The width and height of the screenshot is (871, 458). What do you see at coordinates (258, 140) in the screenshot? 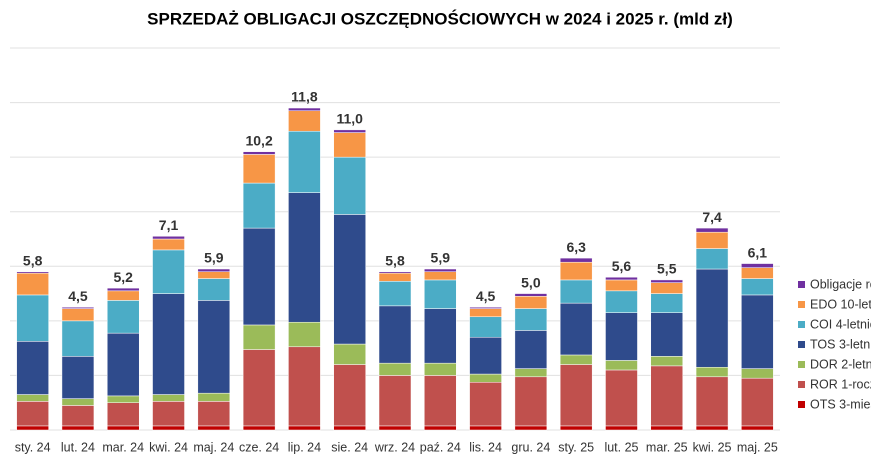
I see `total-label: 10,2` at bounding box center [258, 140].